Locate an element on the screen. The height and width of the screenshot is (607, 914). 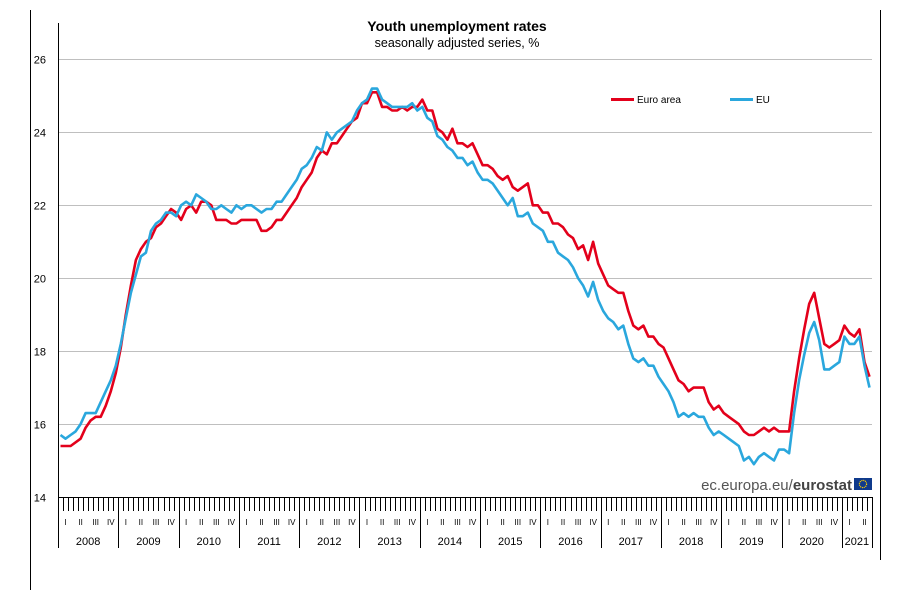
chart-title: Youth unemployment rates is located at coordinates (457, 26).